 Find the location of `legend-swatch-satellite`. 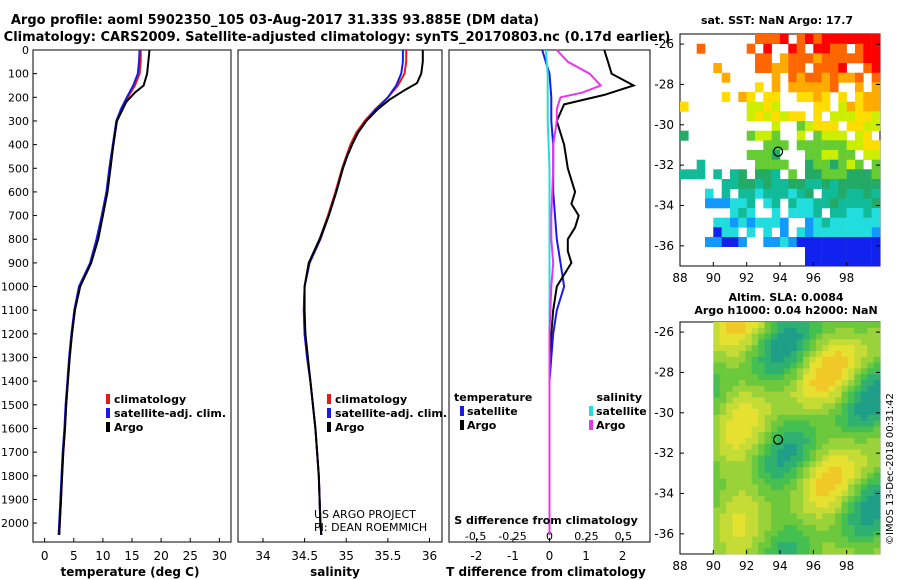

legend-swatch-satellite is located at coordinates (108, 413).